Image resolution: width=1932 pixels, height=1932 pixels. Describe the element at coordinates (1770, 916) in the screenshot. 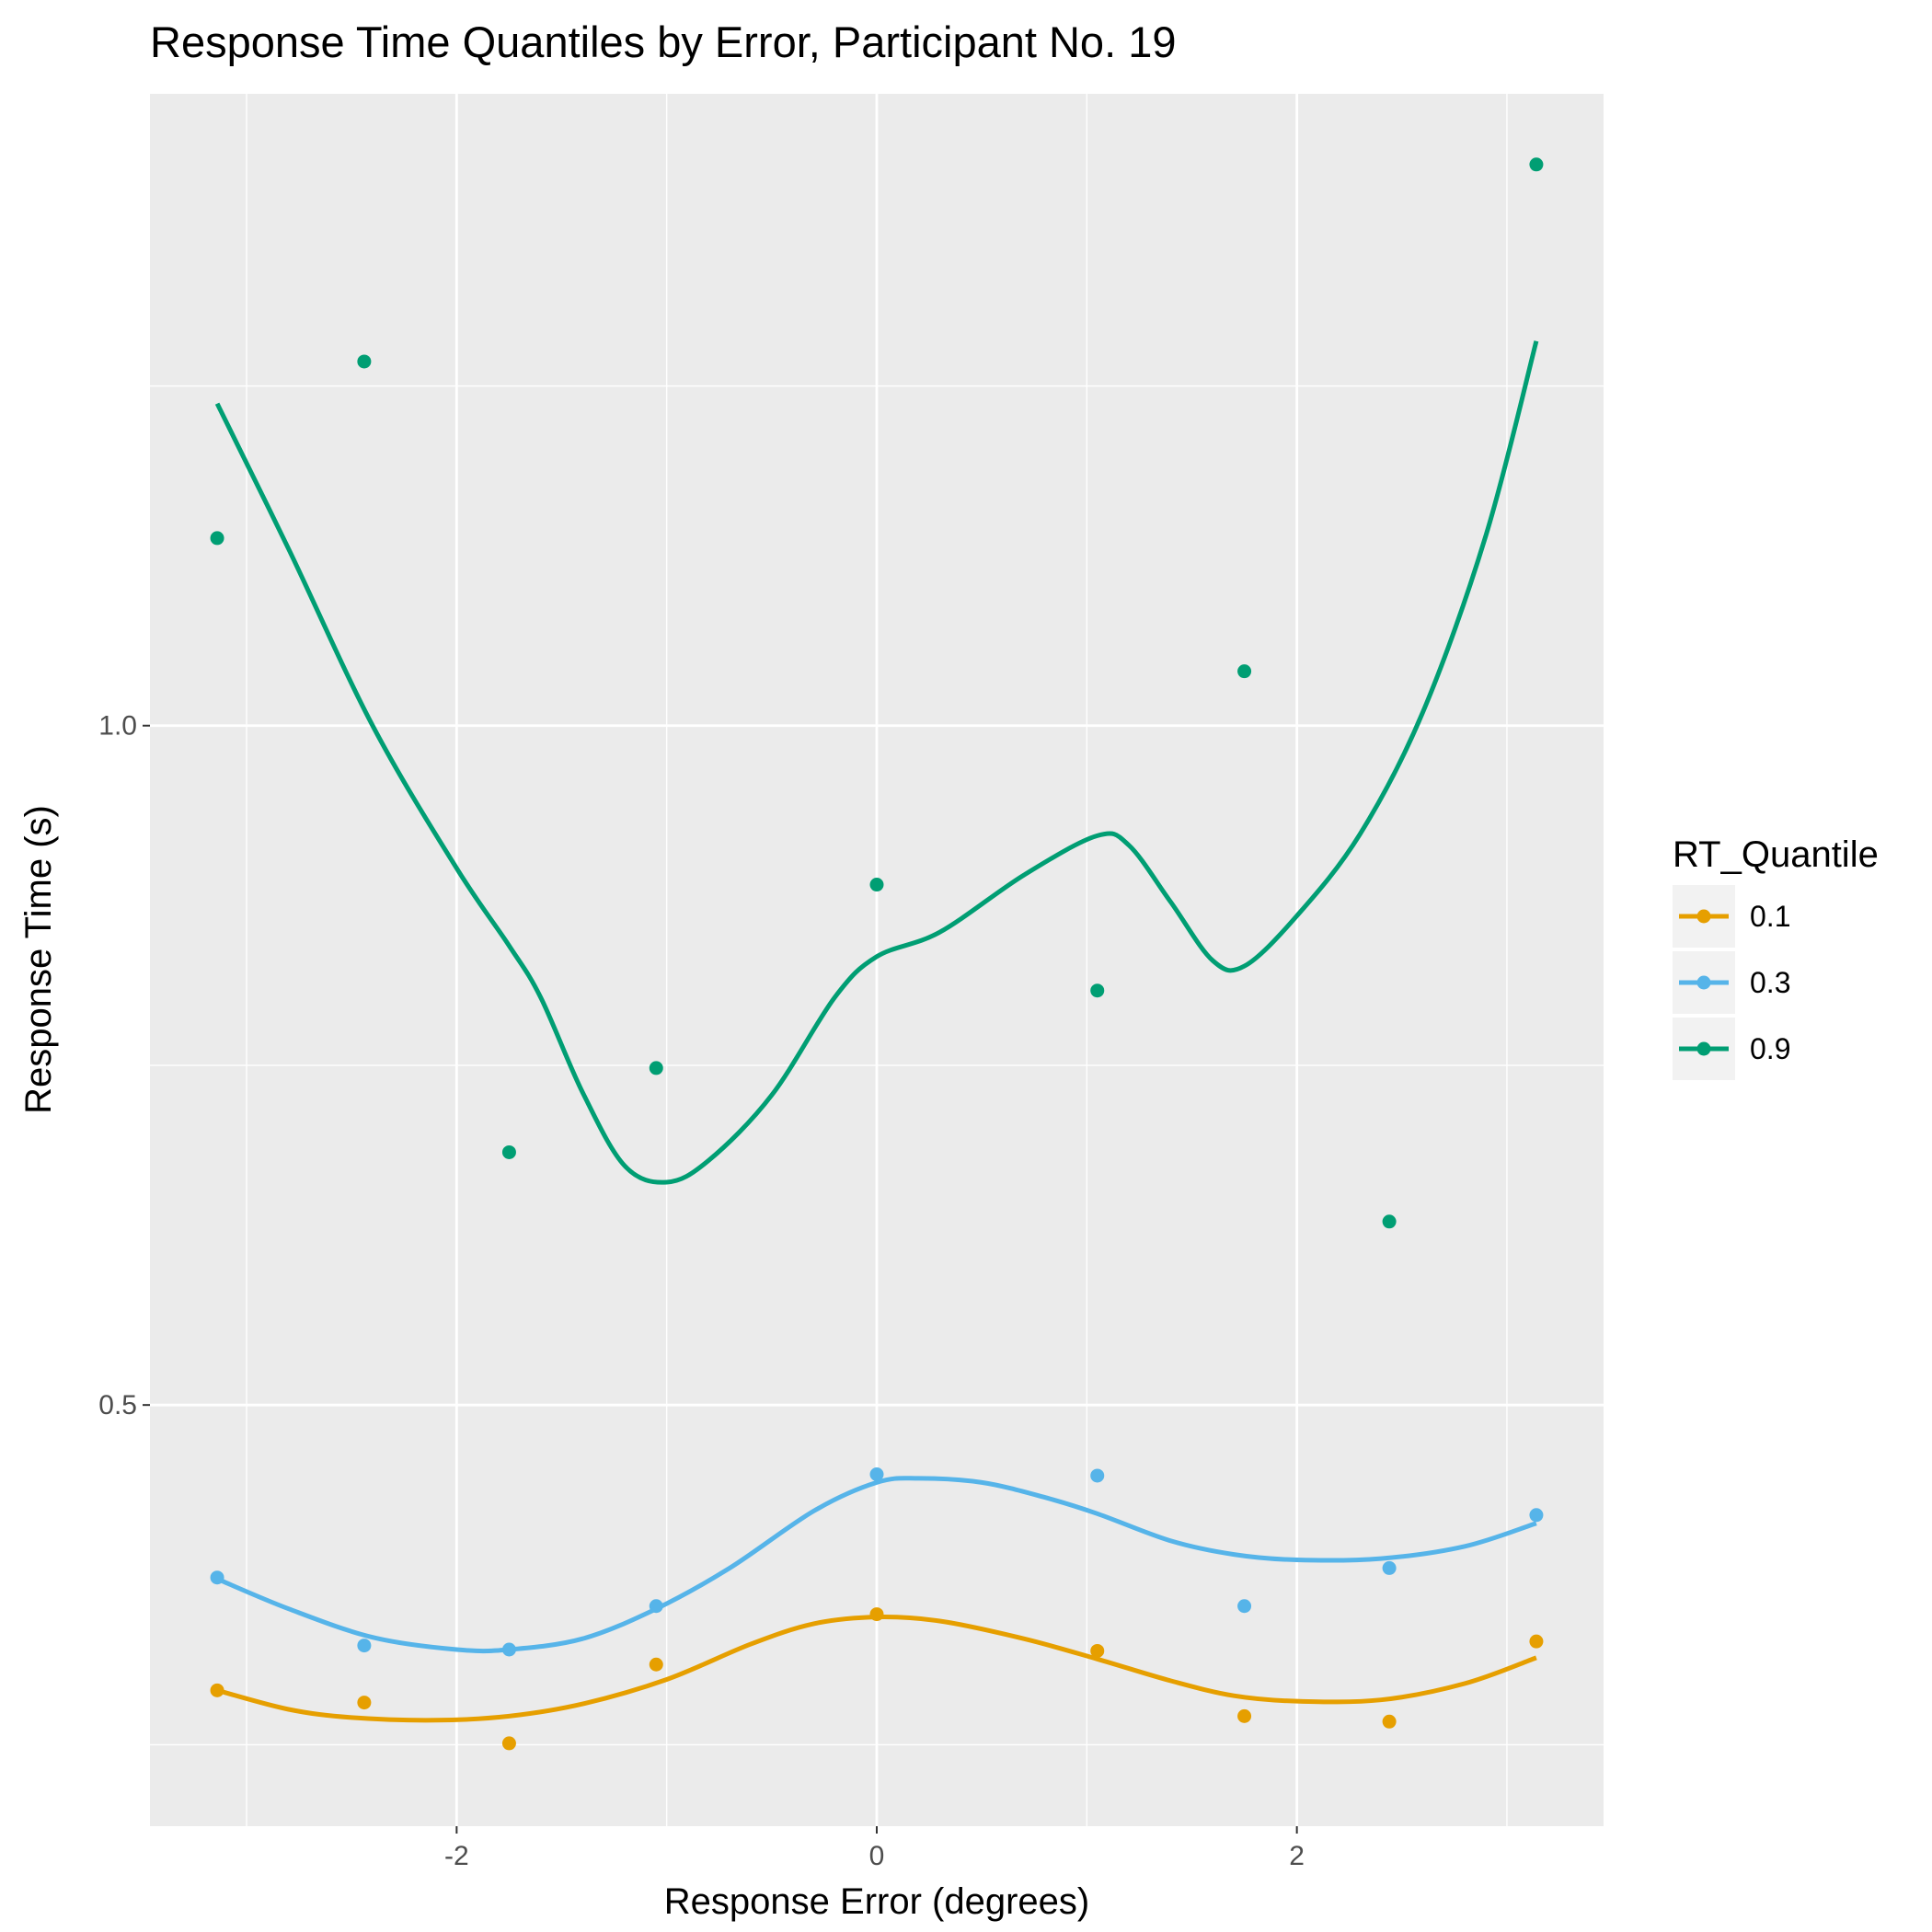

I see `legend-label: 0.1` at that location.